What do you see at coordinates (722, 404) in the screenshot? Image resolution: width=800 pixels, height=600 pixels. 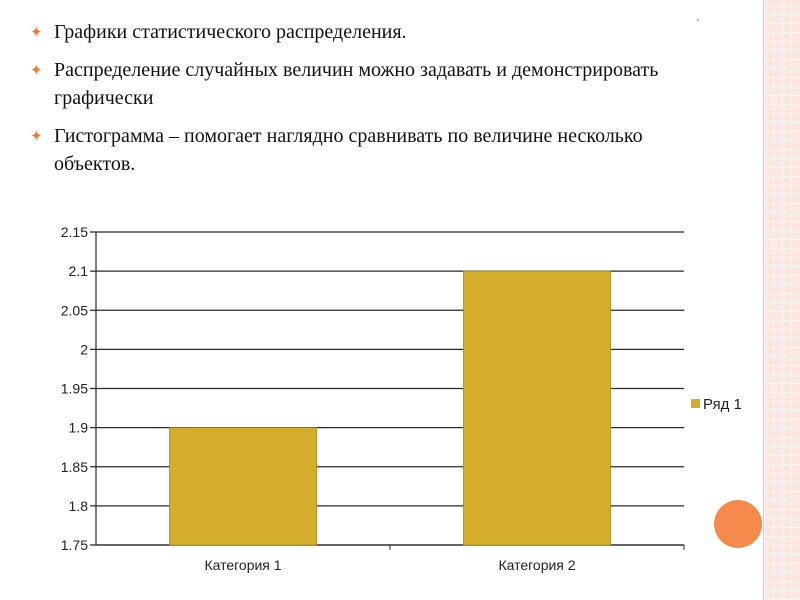 I see `legend-label: Ряд 1` at bounding box center [722, 404].